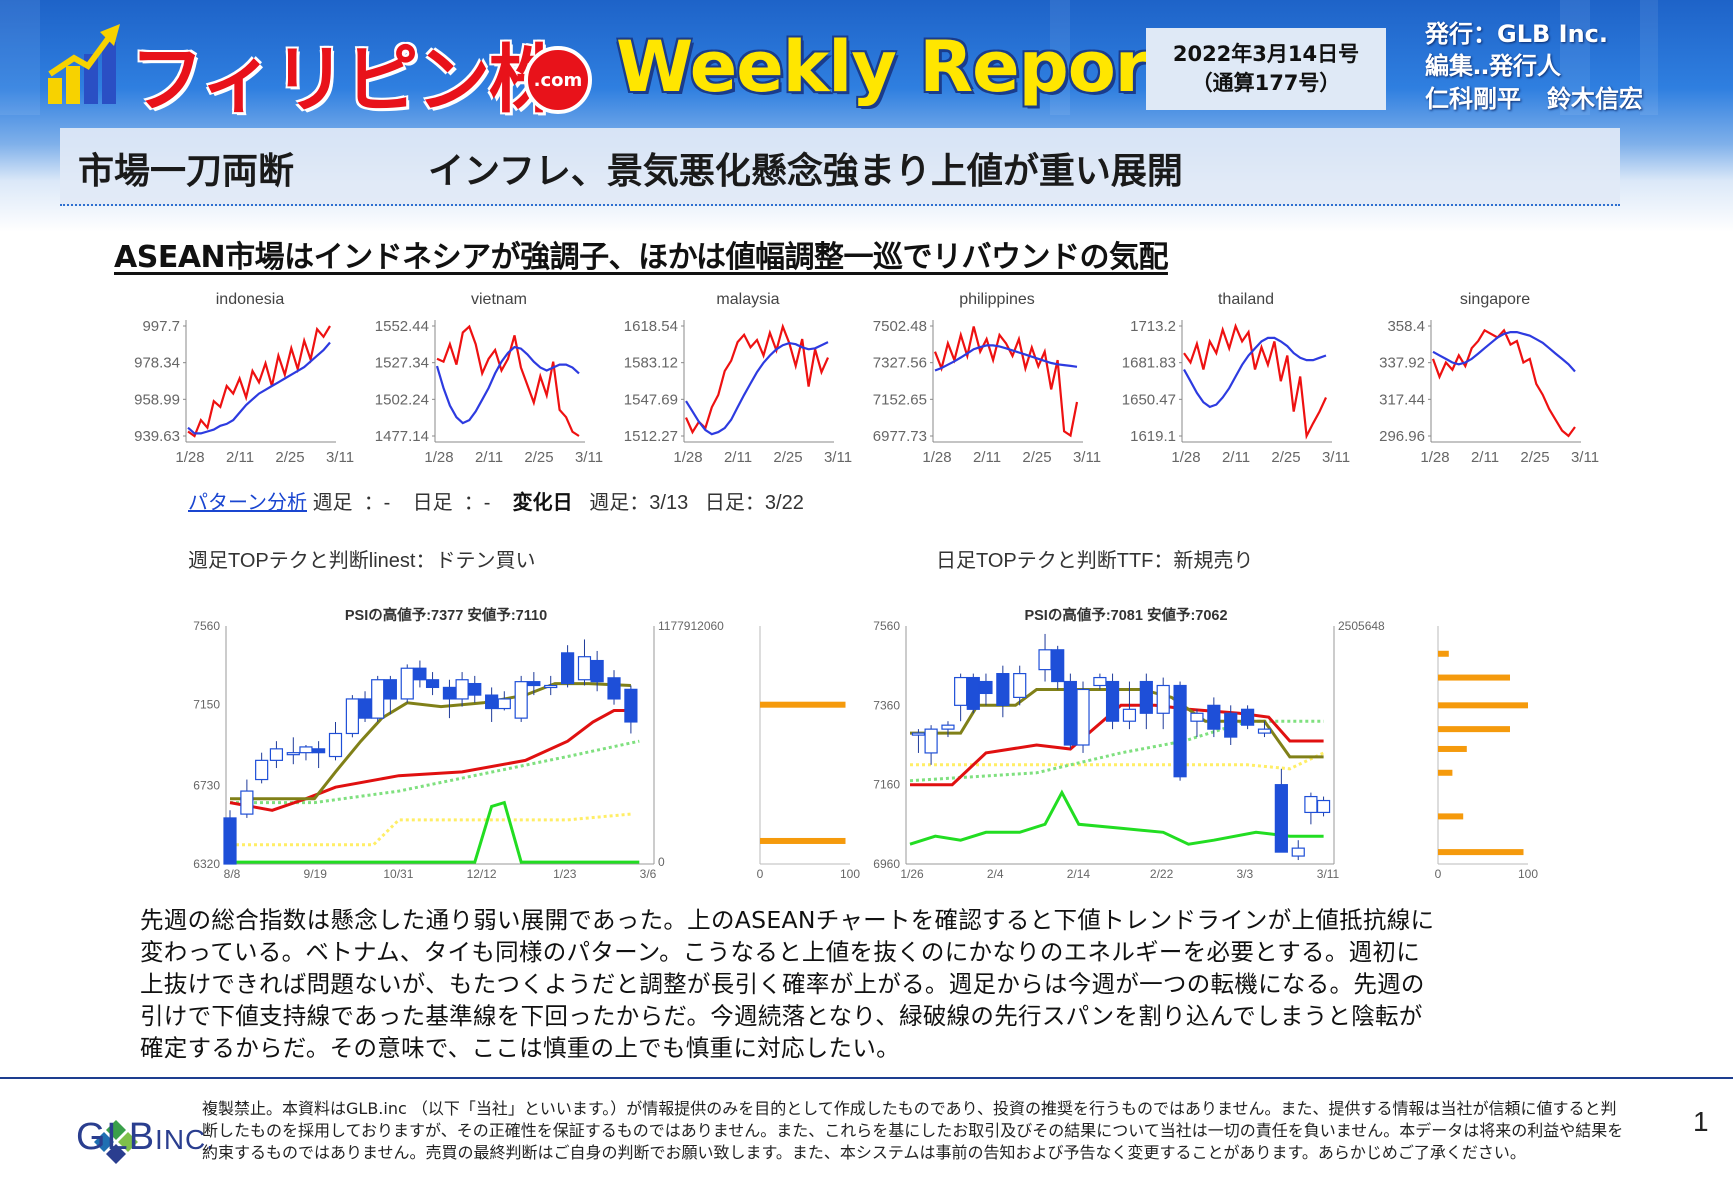 This screenshot has height=1200, width=1733. I want to click on daily-value: ：-, so click(477, 503).